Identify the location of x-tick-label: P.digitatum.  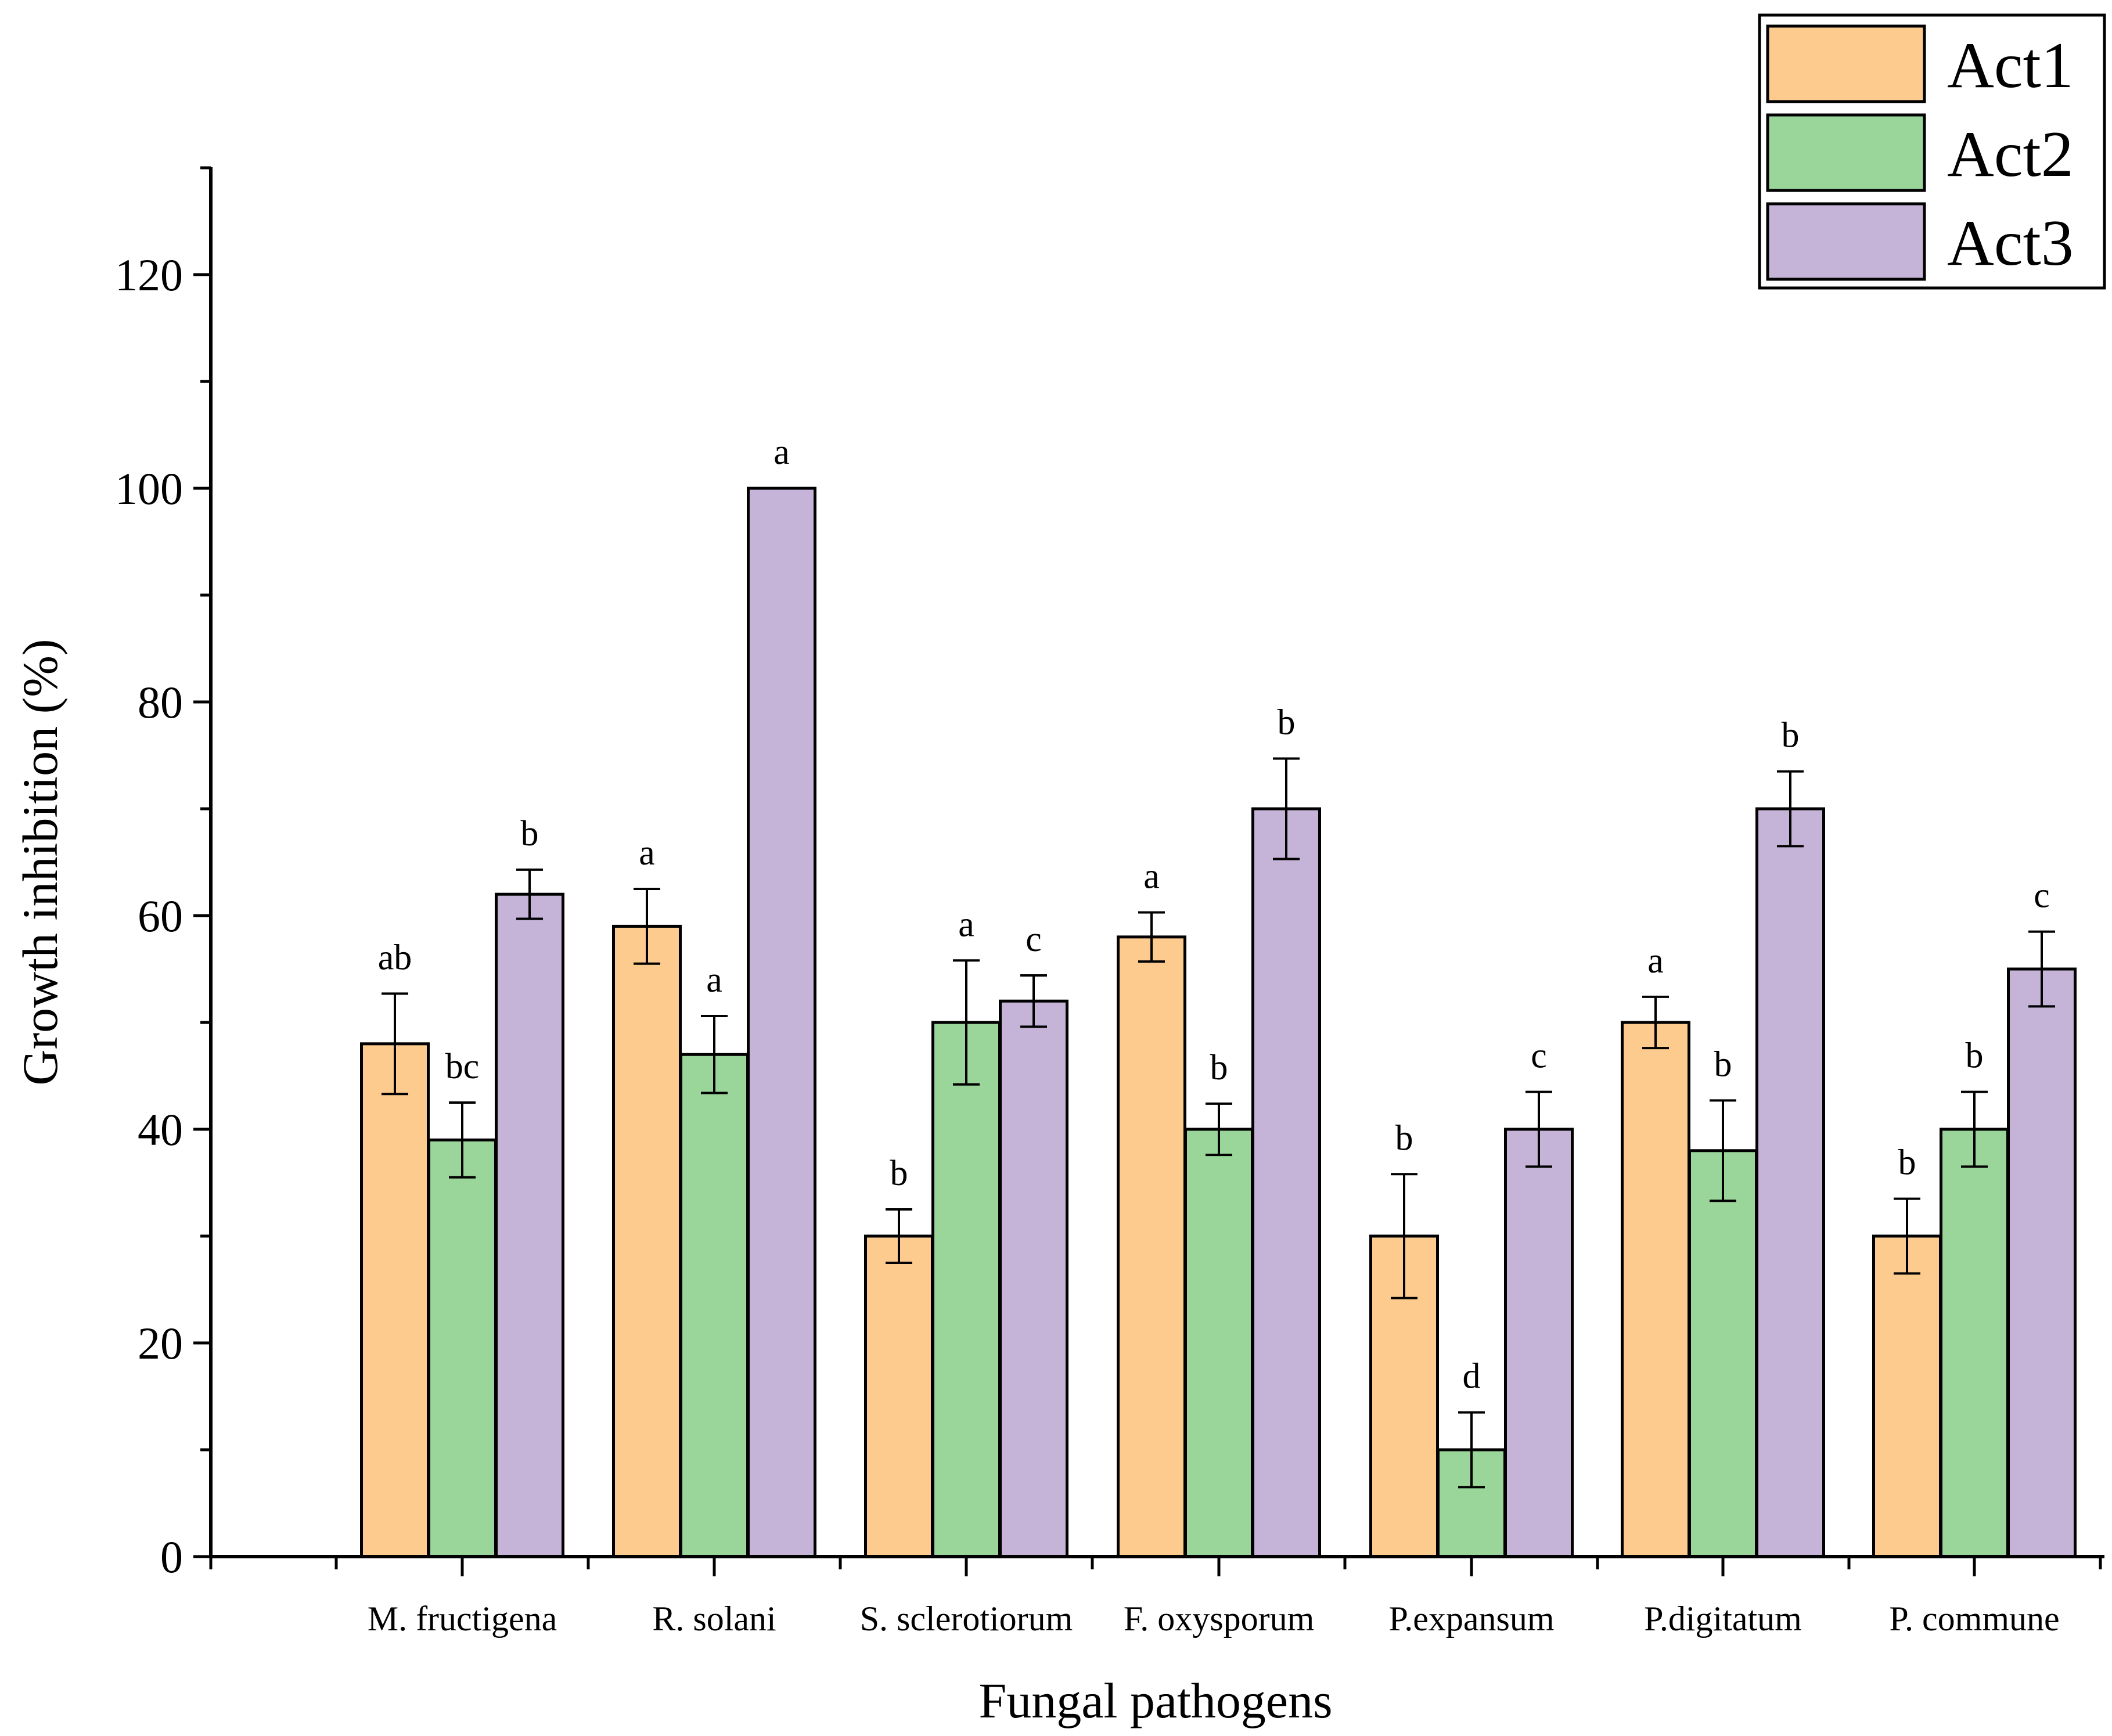
(1723, 1619).